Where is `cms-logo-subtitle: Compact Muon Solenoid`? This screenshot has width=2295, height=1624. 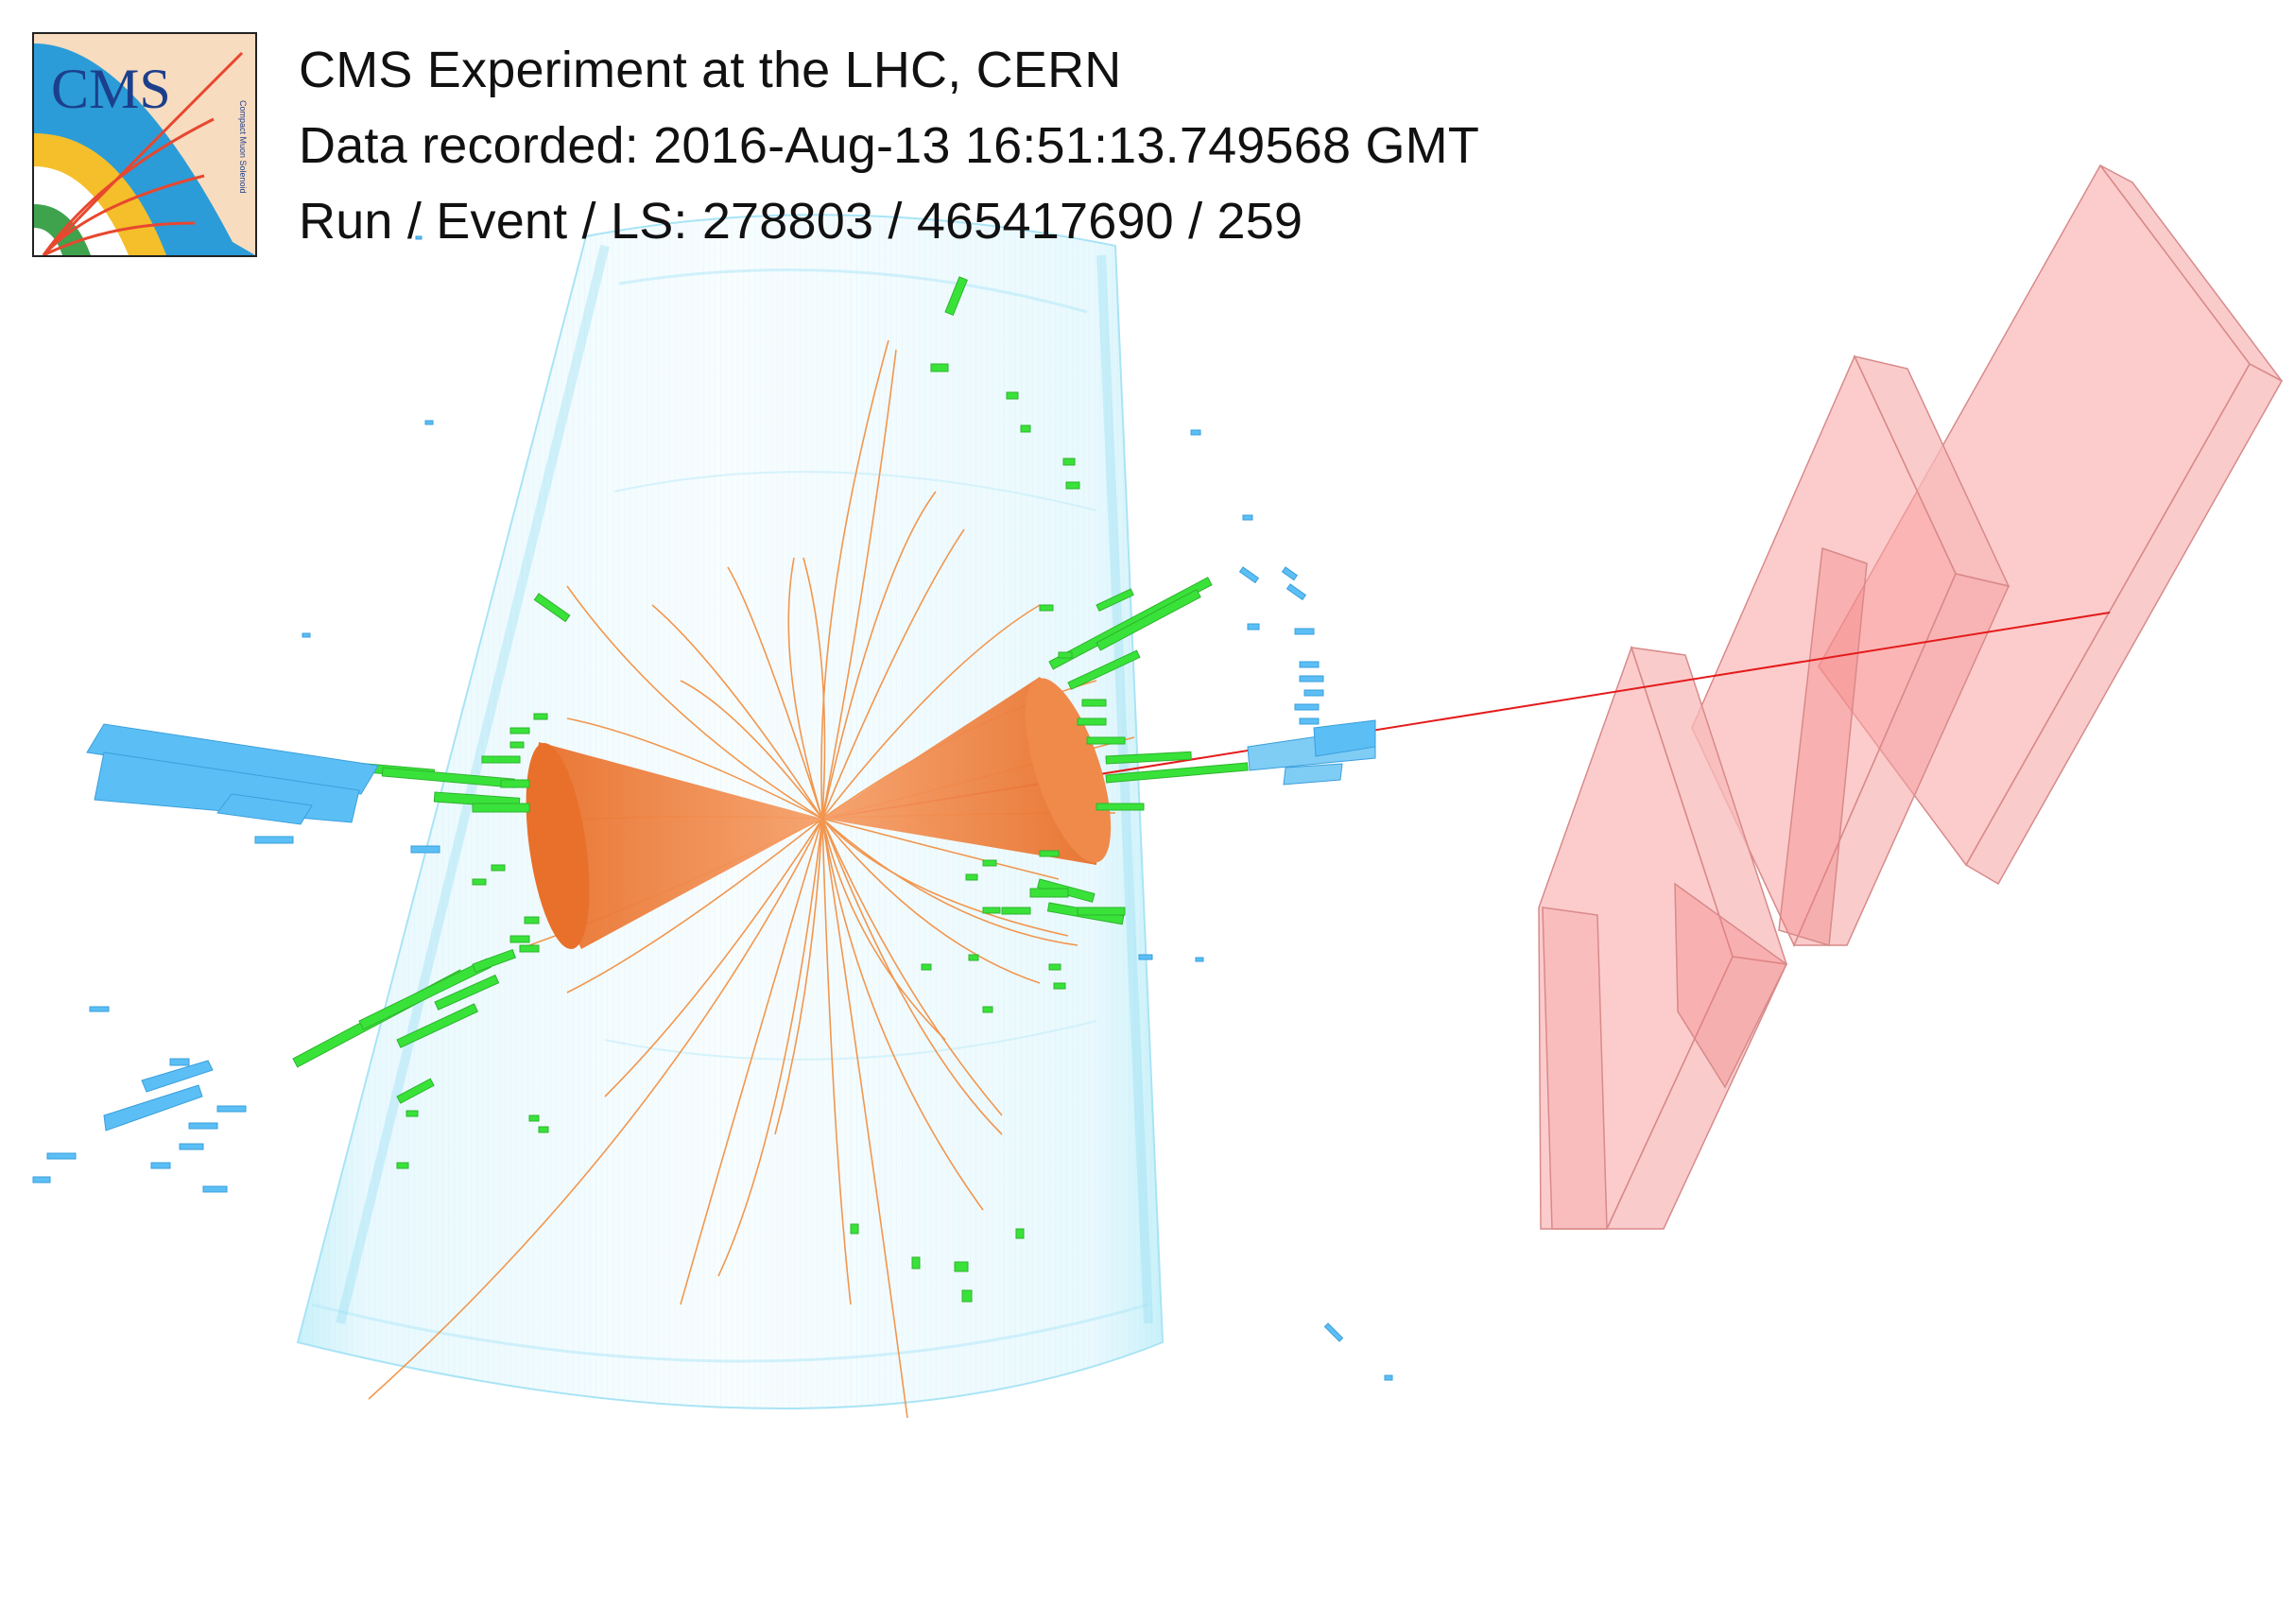 cms-logo-subtitle: Compact Muon Solenoid is located at coordinates (243, 147).